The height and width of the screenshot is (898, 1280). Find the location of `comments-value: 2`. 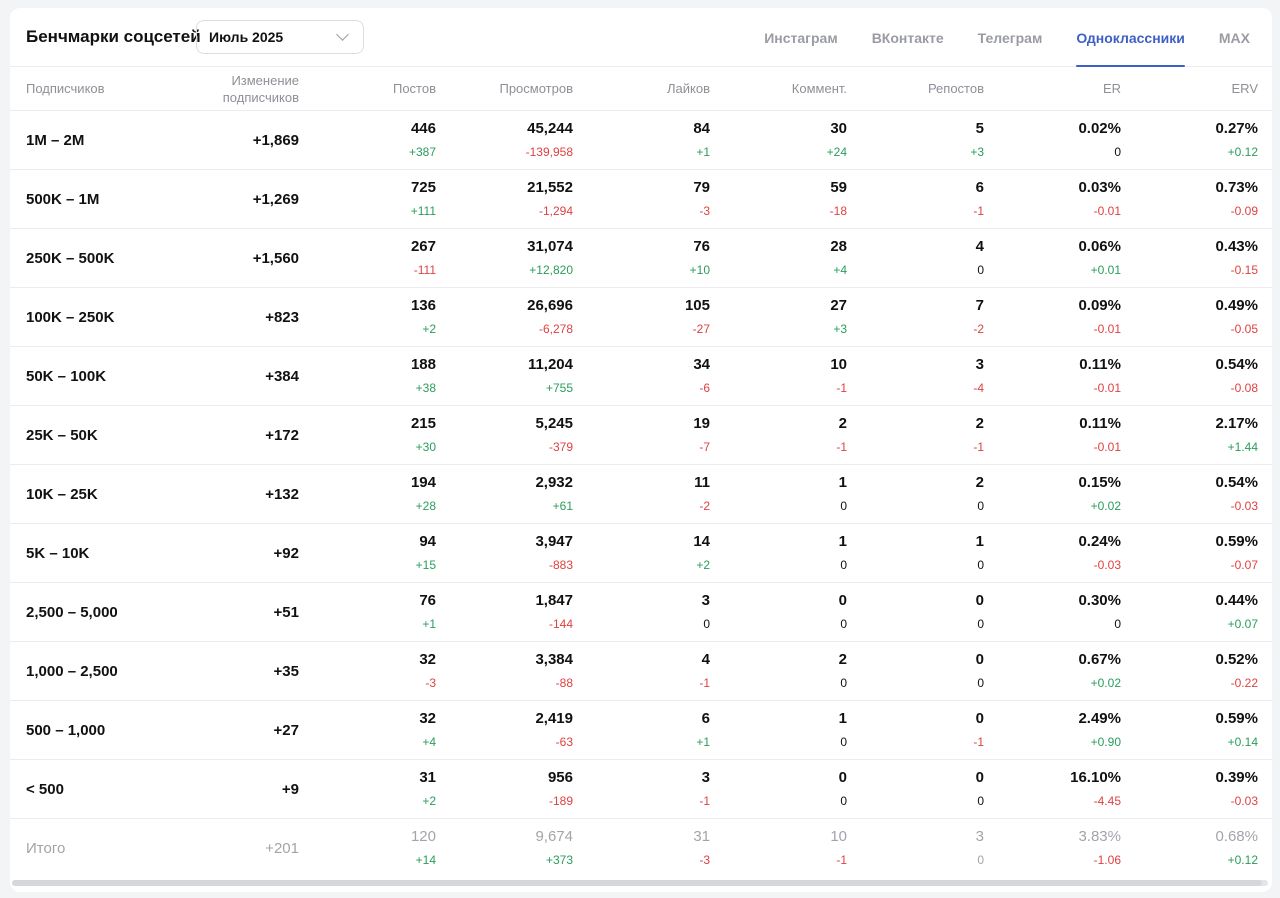

comments-value: 2 is located at coordinates (842, 423).